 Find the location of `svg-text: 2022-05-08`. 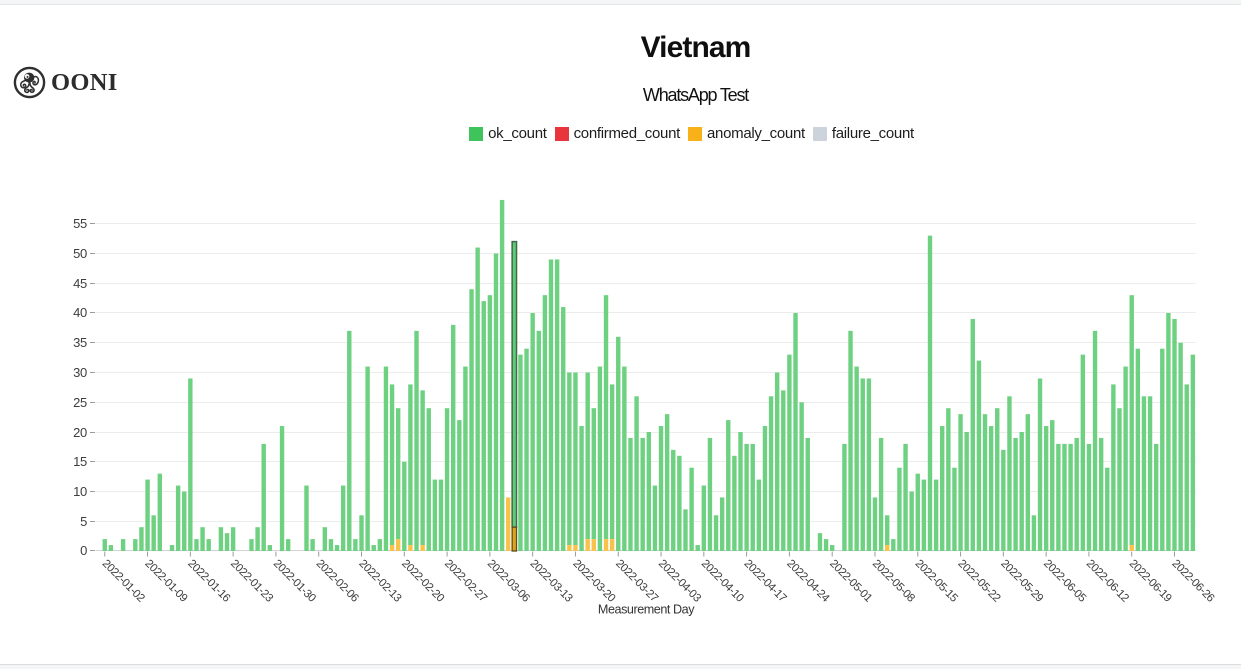

svg-text: 2022-05-08 is located at coordinates (893, 581).